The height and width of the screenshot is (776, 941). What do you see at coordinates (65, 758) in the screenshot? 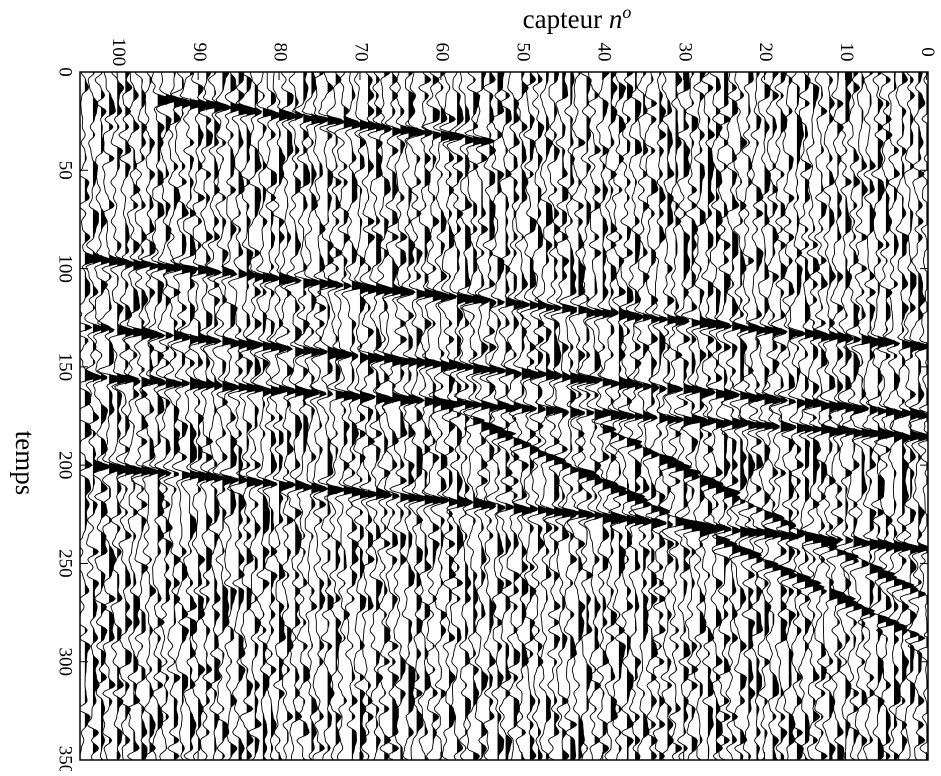
I see `y-tick-label: 350` at bounding box center [65, 758].